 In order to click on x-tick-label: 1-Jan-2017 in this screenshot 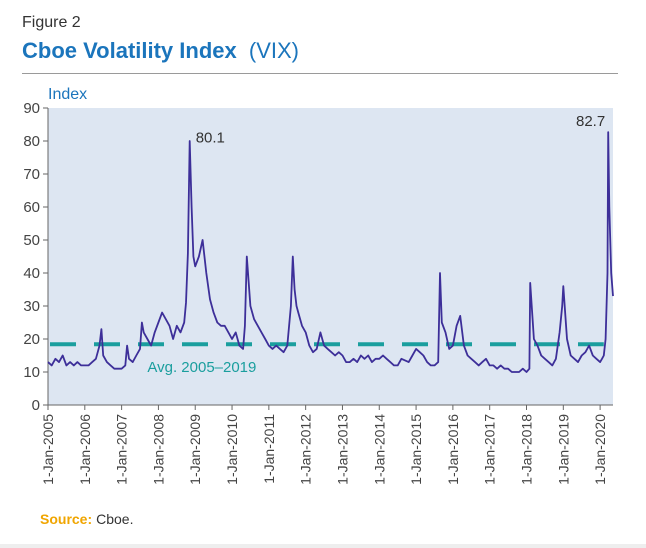, I will do `click(490, 449)`.